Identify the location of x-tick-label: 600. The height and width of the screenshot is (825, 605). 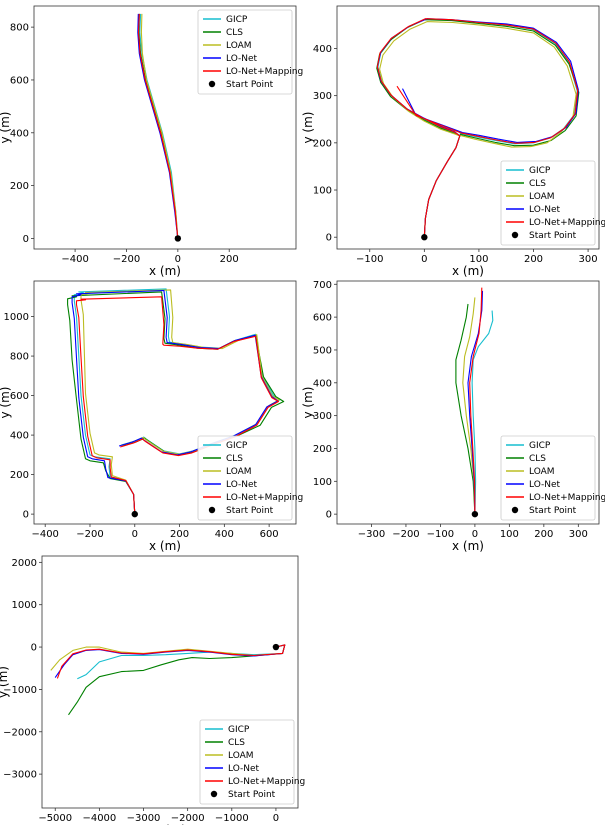
(269, 534).